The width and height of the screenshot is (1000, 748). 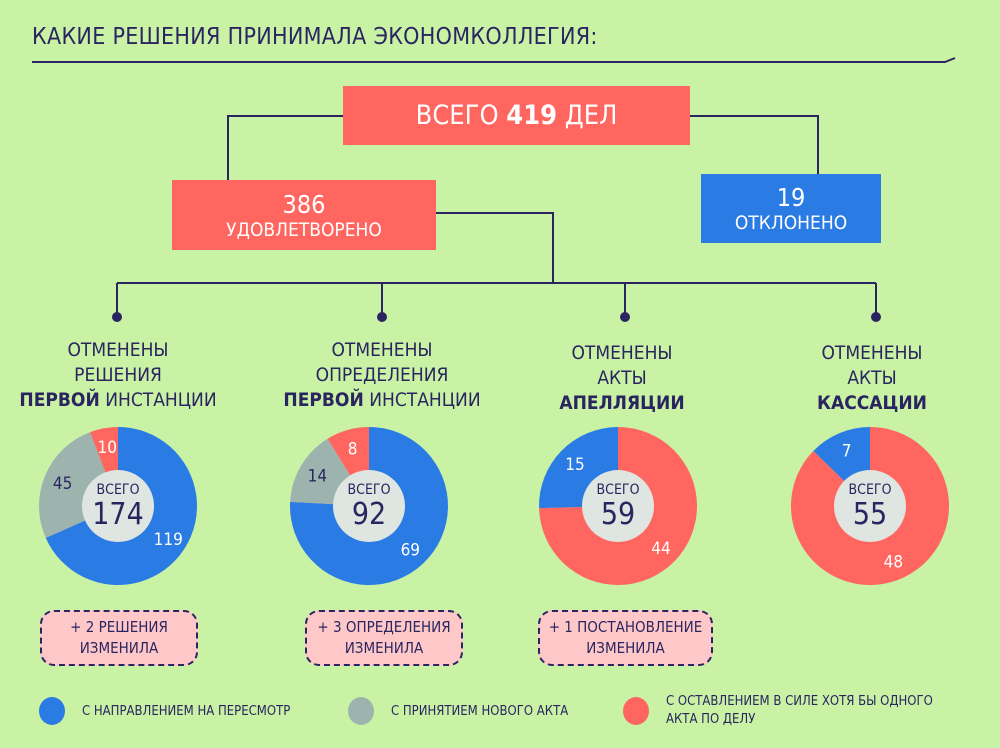 I want to click on total-suffix: ДЕЛ, so click(x=591, y=115).